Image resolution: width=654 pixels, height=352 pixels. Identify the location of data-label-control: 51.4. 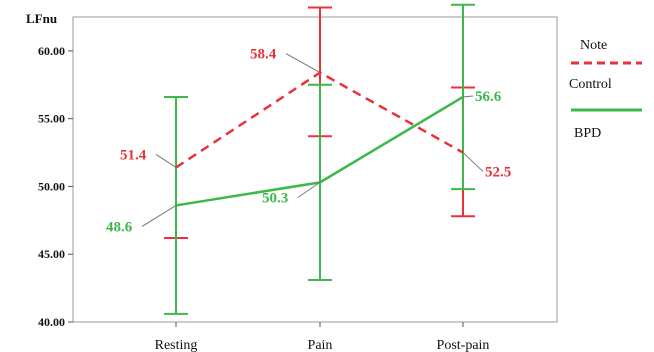
(133, 155).